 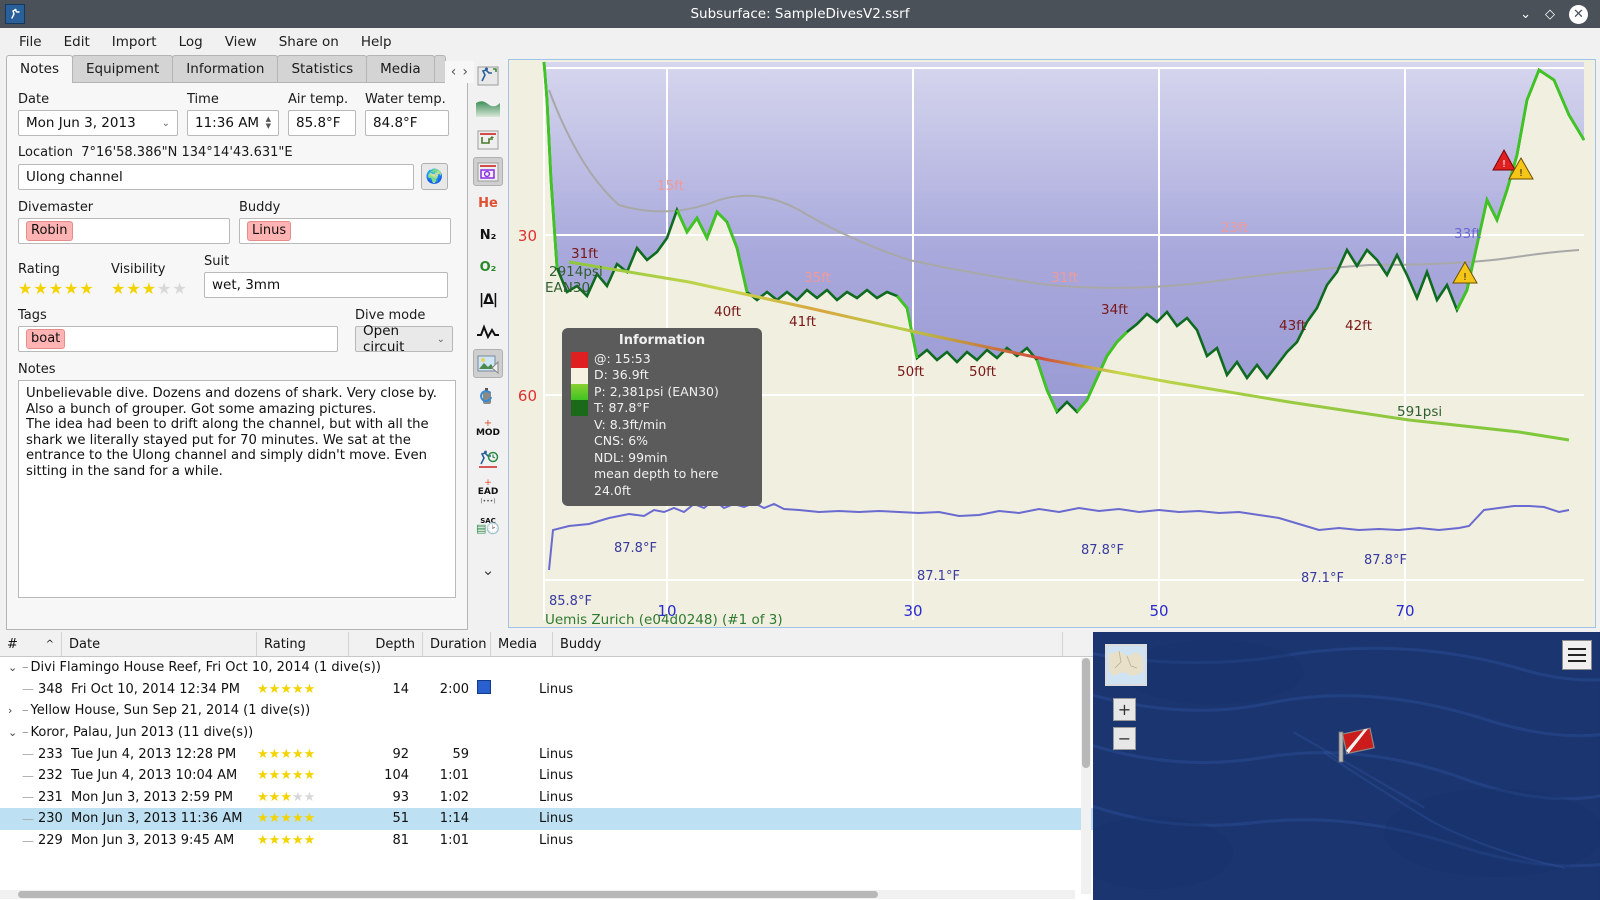 What do you see at coordinates (225, 69) in the screenshot?
I see `tab-information: Information` at bounding box center [225, 69].